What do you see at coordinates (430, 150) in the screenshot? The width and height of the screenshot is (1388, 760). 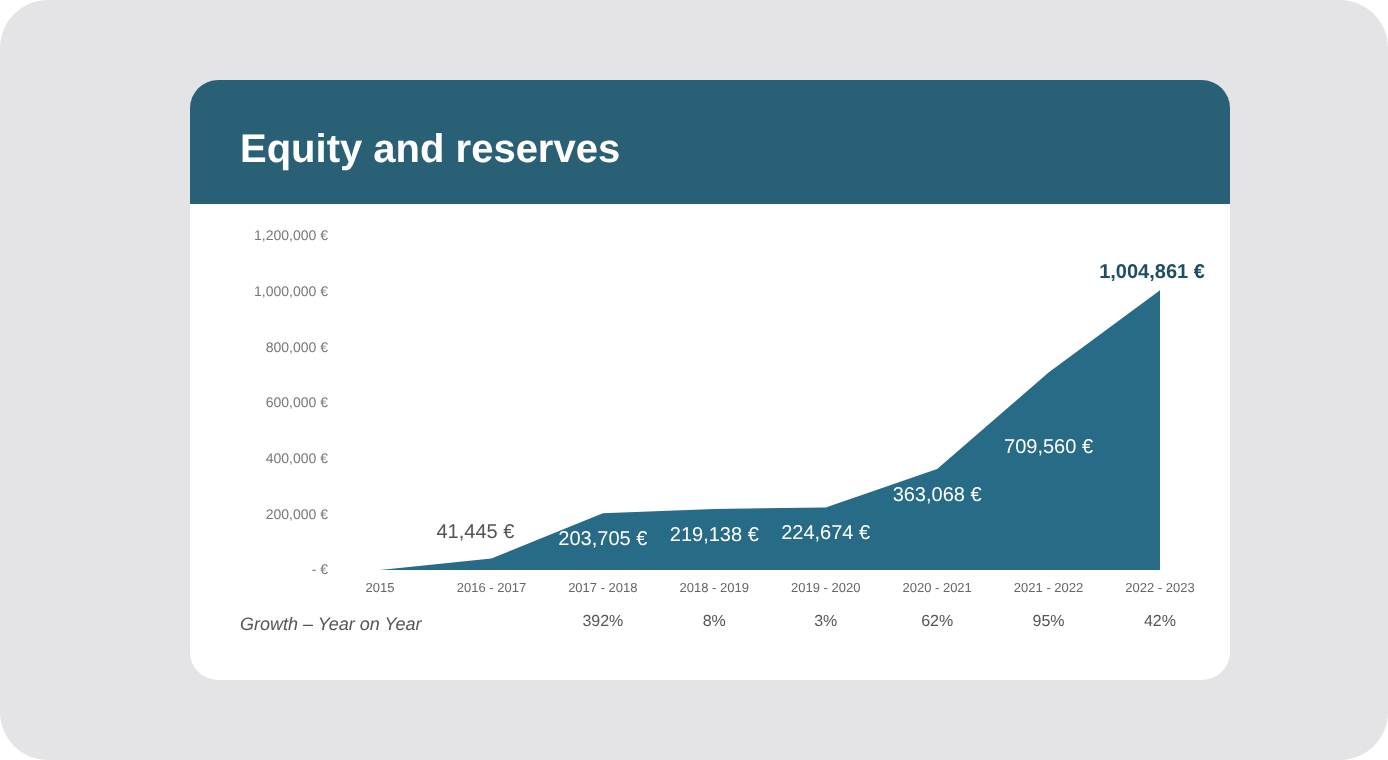 I see `chart-title: Equity and reserves` at bounding box center [430, 150].